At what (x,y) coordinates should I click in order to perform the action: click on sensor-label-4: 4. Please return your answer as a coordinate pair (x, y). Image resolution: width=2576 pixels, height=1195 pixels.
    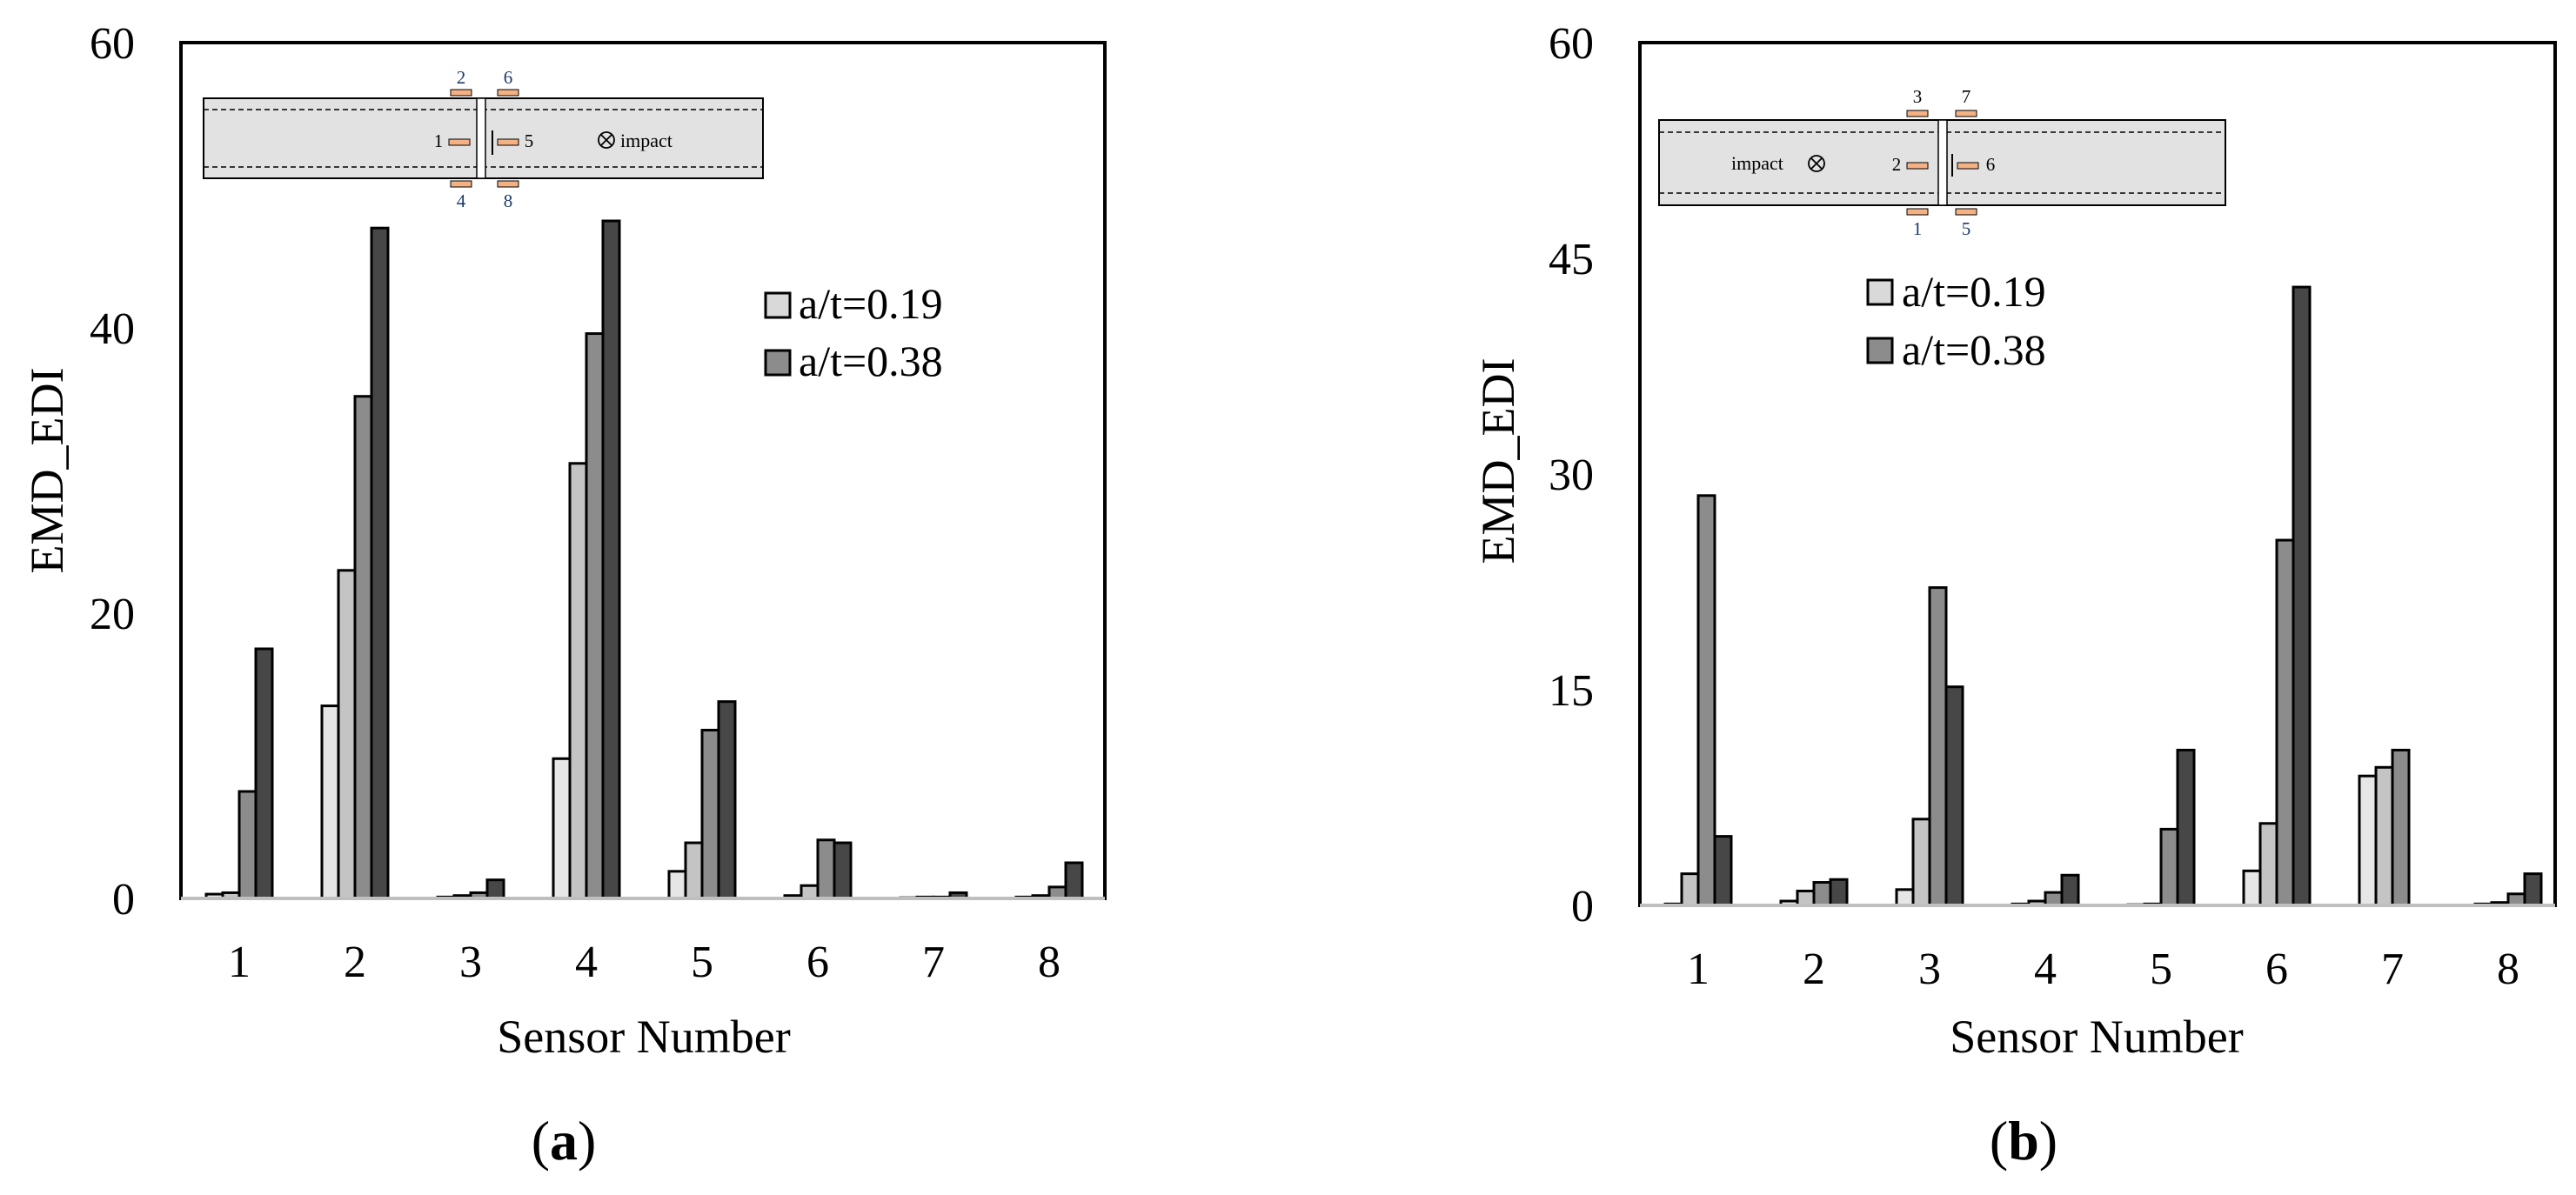
    Looking at the image, I should click on (461, 201).